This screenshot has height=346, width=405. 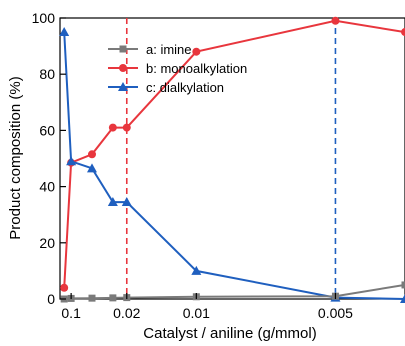 I want to click on y-tick-label: 80, so click(x=47, y=74).